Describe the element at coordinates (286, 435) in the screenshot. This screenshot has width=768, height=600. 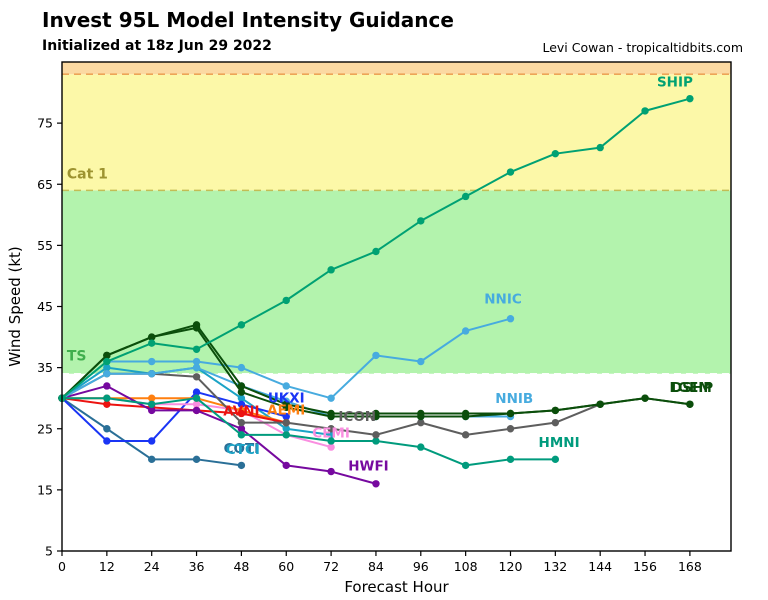
I see `series-point-HMNI-h60` at that location.